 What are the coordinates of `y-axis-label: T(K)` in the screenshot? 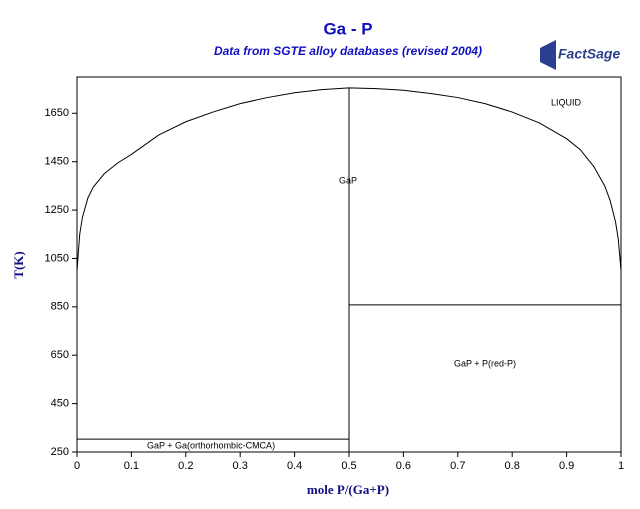 It's located at (18, 264).